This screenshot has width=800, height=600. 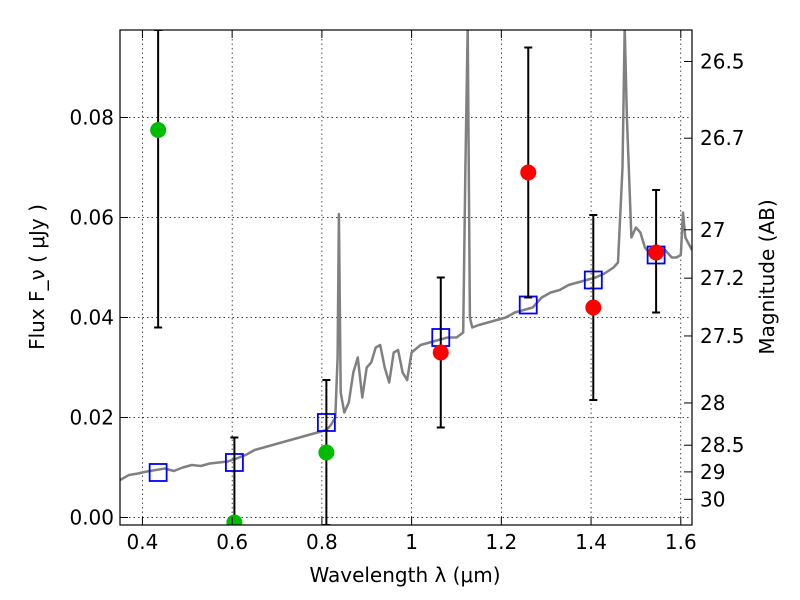 What do you see at coordinates (91, 218) in the screenshot?
I see `y-tick-label: 0.06` at bounding box center [91, 218].